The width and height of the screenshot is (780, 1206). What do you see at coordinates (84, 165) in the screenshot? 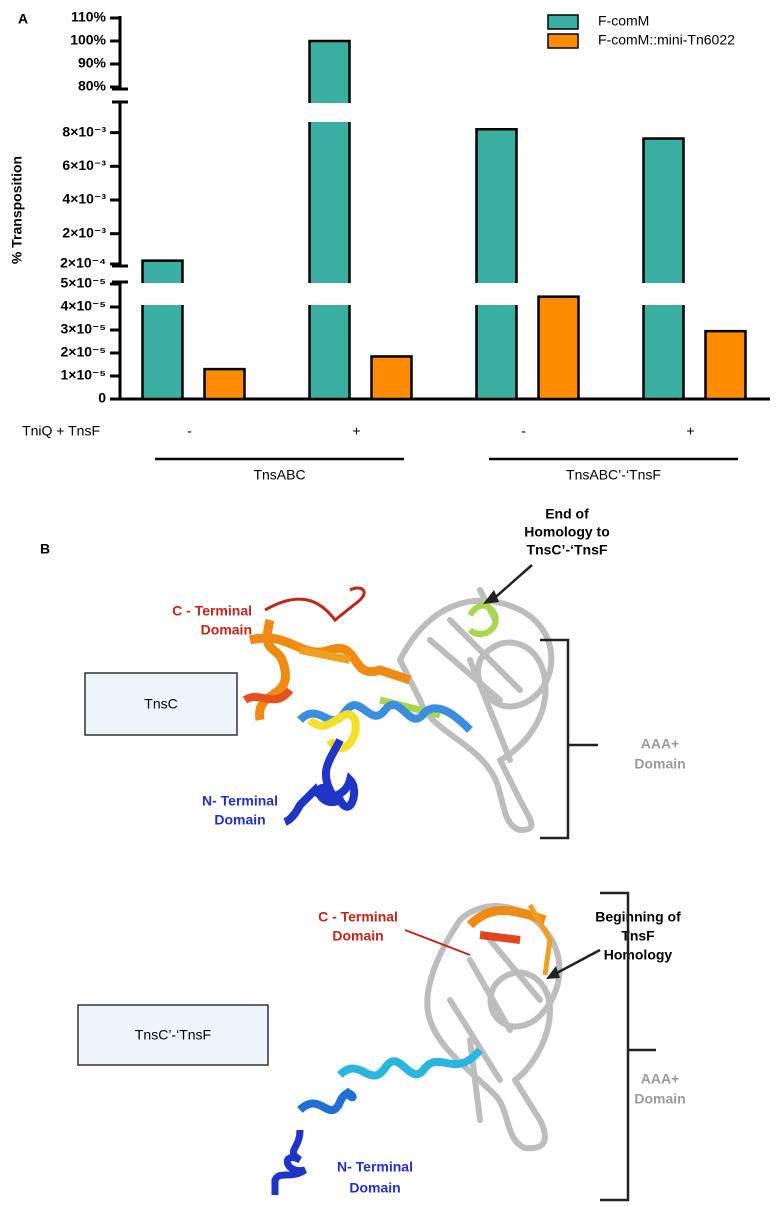
I see `y-tick-label: 6×10⁻³` at bounding box center [84, 165].